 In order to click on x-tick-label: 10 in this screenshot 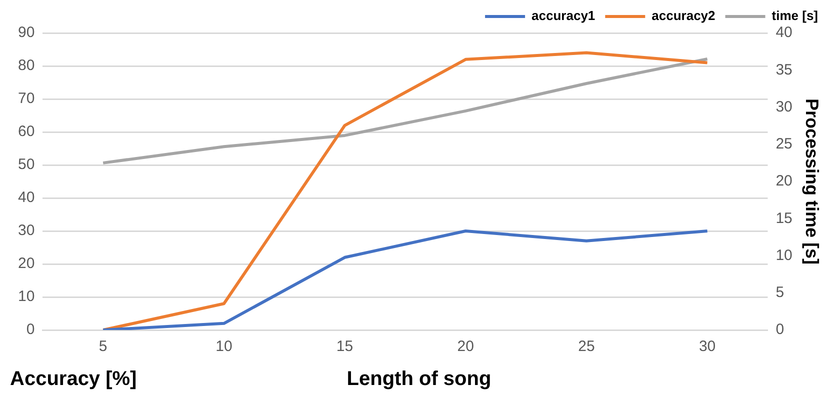, I will do `click(224, 347)`.